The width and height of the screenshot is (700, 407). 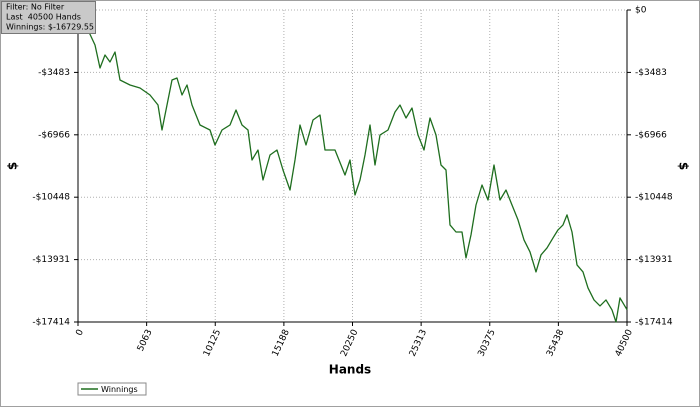 I want to click on legend-label: Winnings, so click(x=119, y=389).